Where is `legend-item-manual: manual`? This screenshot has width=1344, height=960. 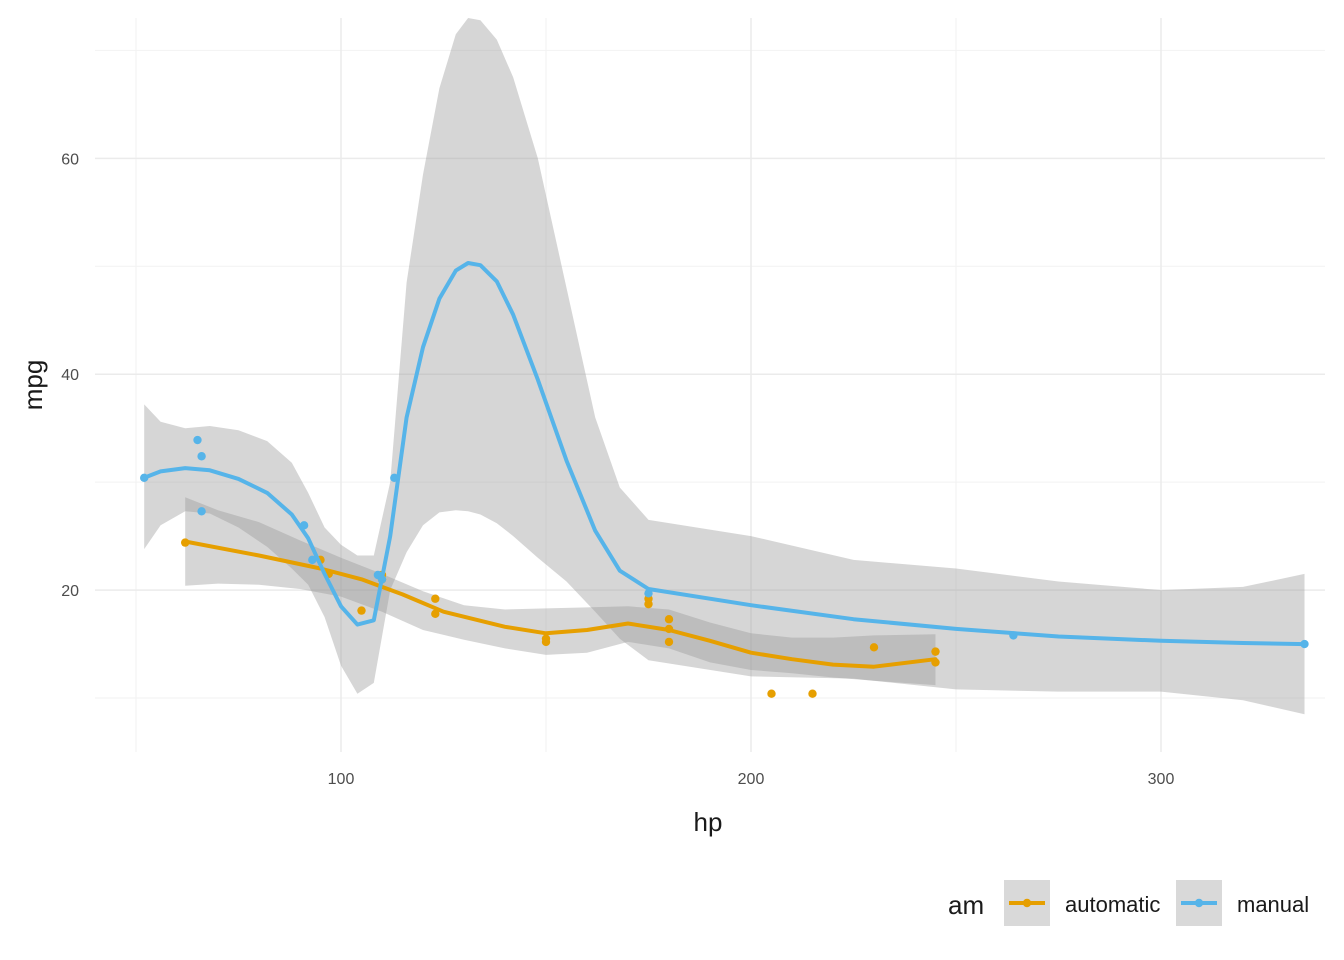 legend-item-manual: manual is located at coordinates (1242, 903).